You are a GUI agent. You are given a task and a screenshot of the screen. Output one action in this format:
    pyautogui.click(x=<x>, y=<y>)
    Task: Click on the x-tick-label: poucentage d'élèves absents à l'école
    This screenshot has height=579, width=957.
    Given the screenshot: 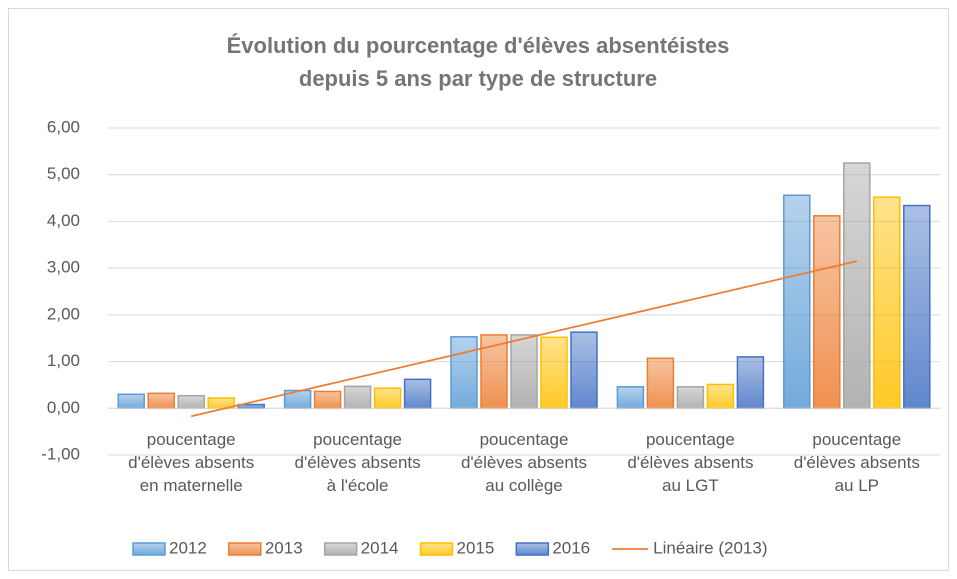 What is the action you would take?
    pyautogui.click(x=358, y=462)
    